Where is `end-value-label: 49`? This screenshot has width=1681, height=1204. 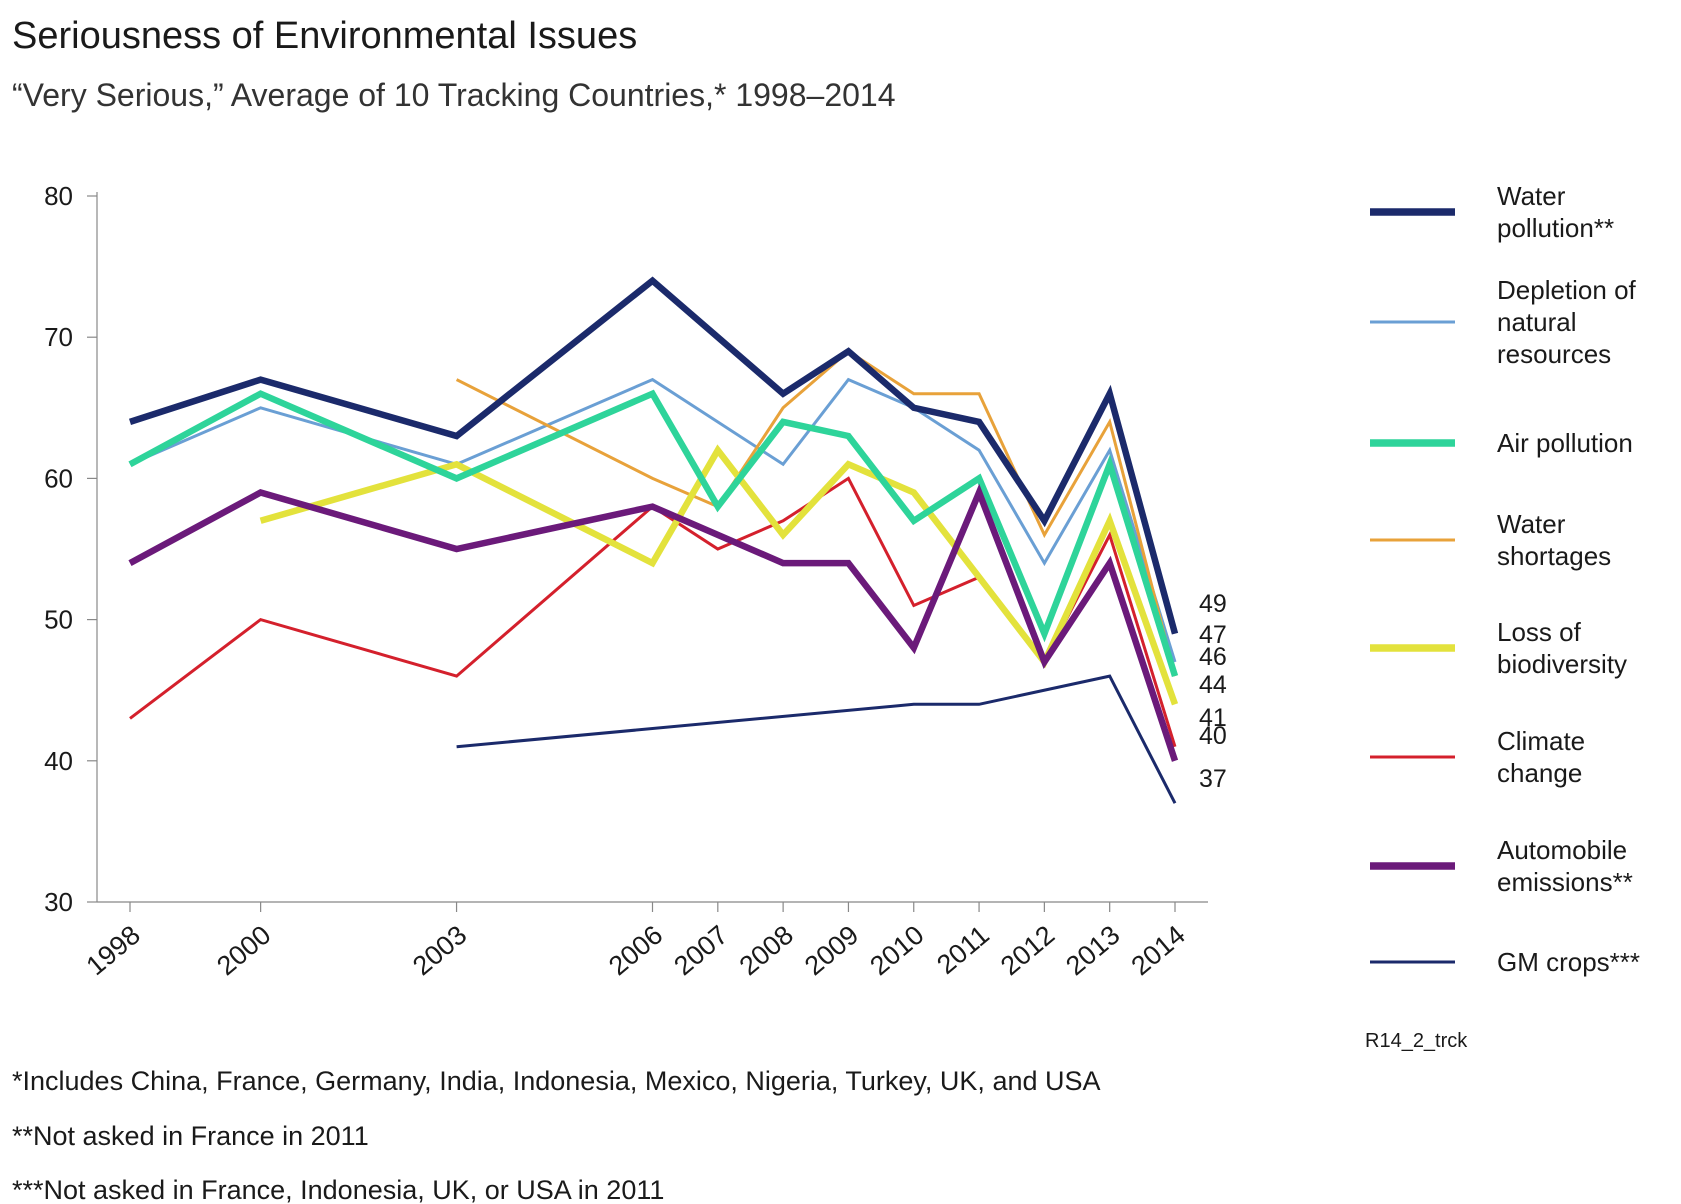
end-value-label: 49 is located at coordinates (1213, 604).